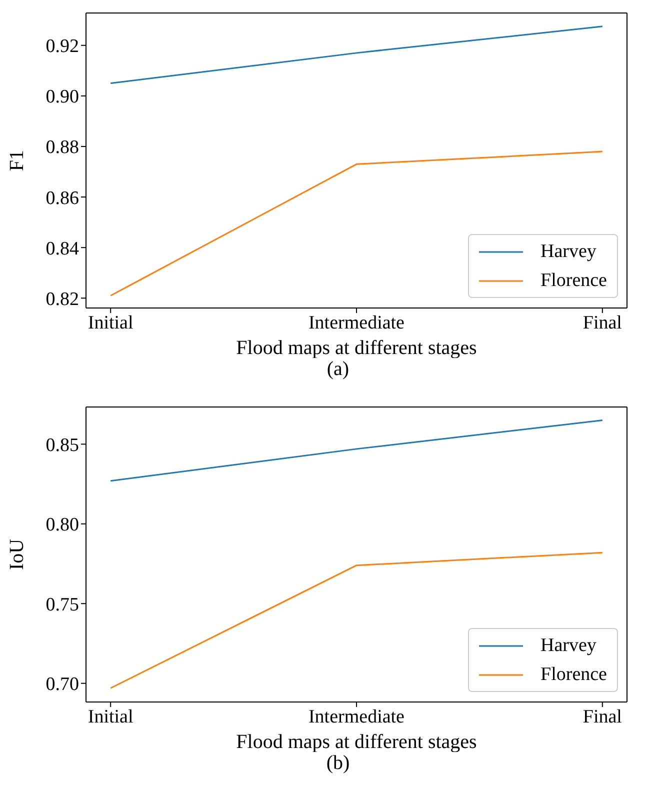 This screenshot has height=800, width=655. I want to click on text: (a), so click(338, 370).